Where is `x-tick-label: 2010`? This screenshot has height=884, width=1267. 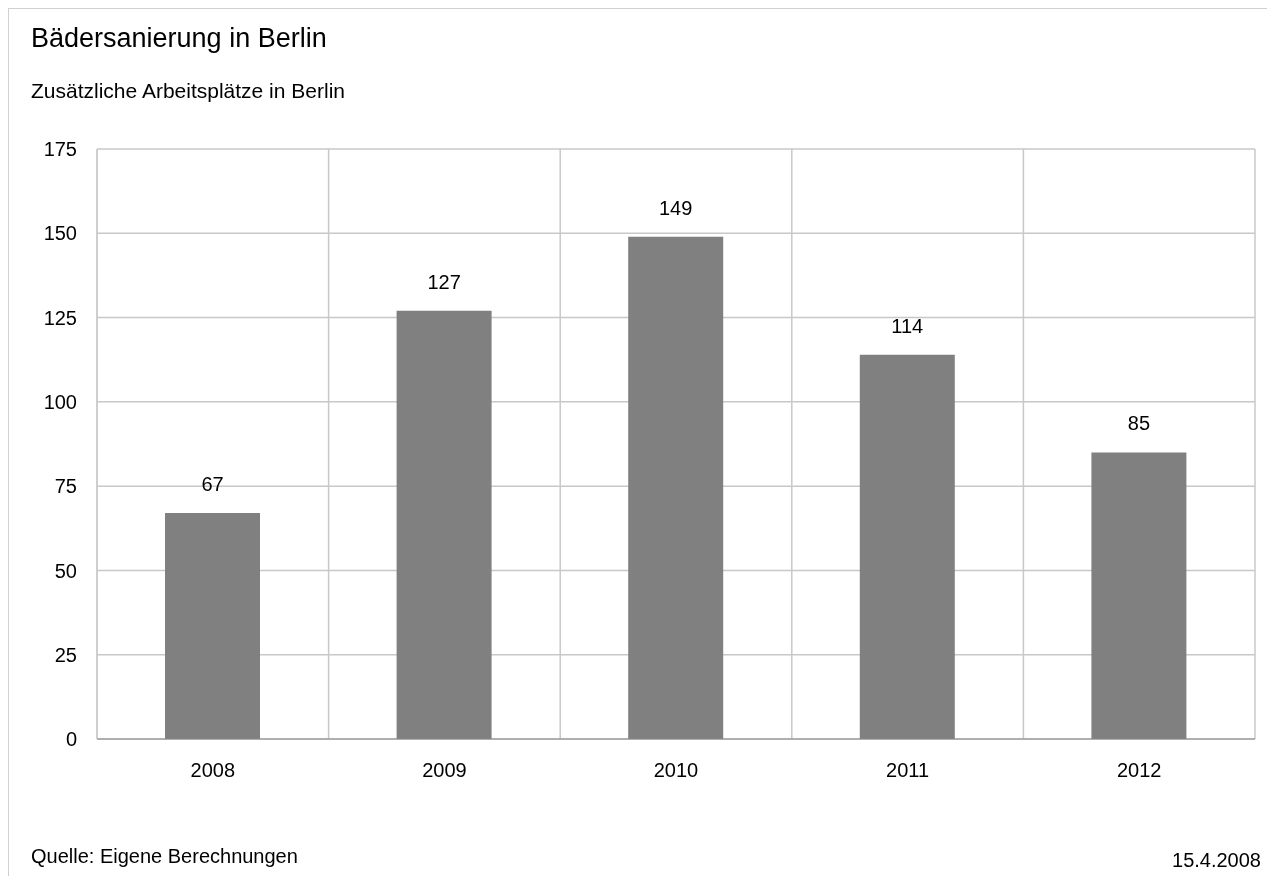
x-tick-label: 2010 is located at coordinates (676, 770).